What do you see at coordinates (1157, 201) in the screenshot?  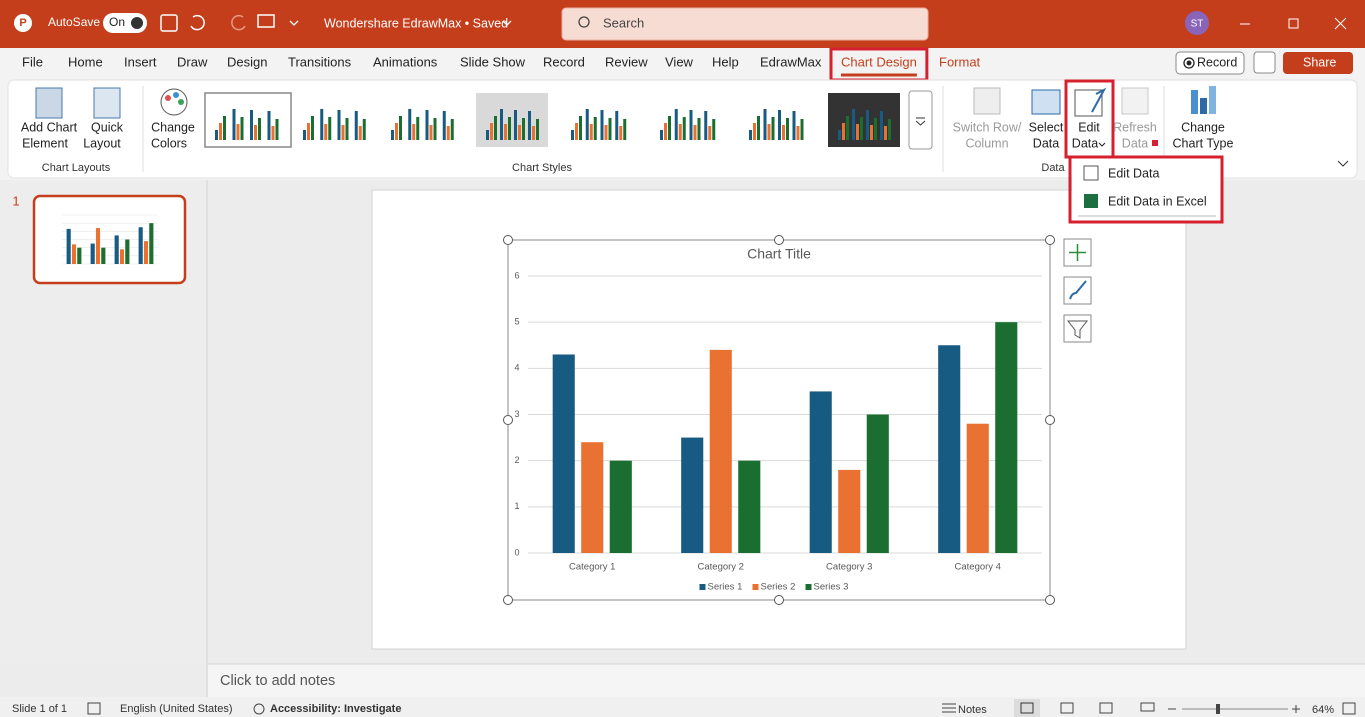 I see `menu-item: Edit Data in Excel` at bounding box center [1157, 201].